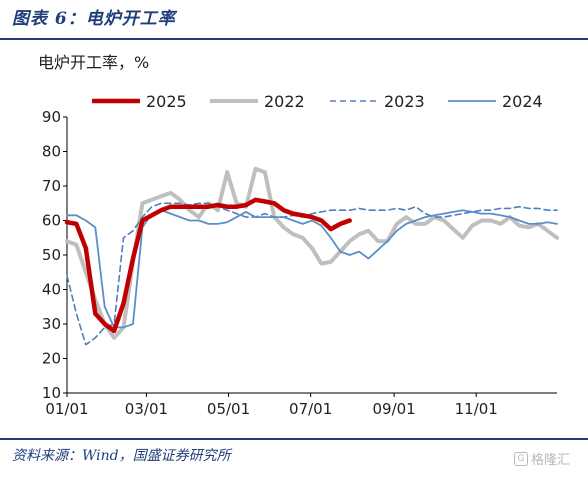 This screenshot has width=588, height=478. Describe the element at coordinates (51, 117) in the screenshot. I see `y-tick-label: 90` at that location.